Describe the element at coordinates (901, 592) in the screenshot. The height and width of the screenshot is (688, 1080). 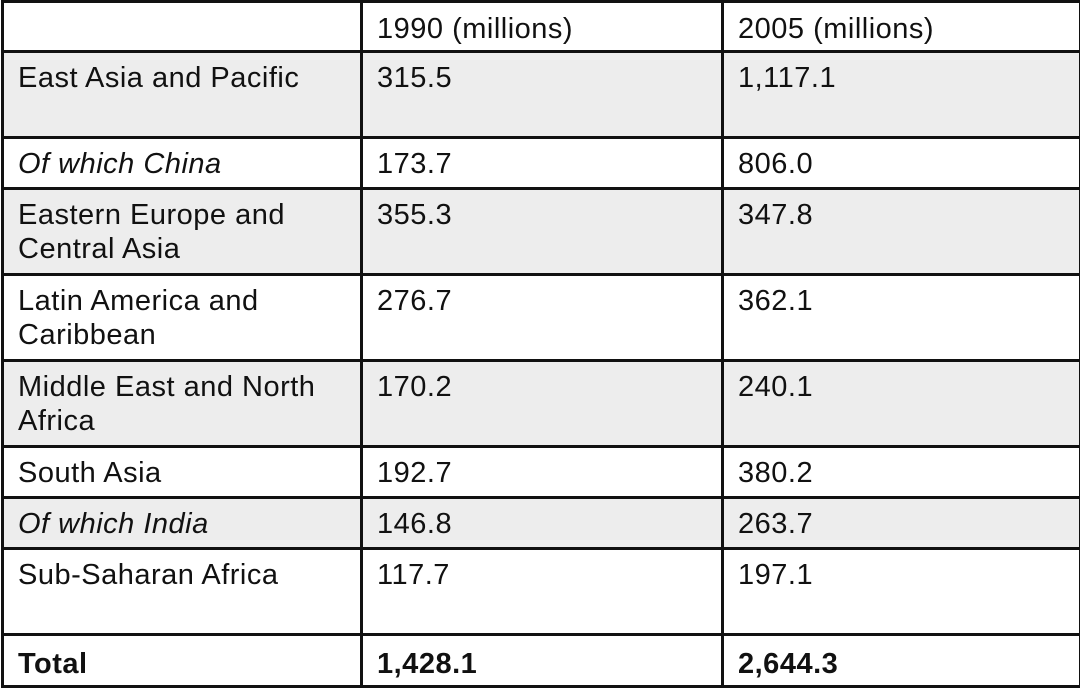
I see `value-2005-cell: 197.1` at that location.